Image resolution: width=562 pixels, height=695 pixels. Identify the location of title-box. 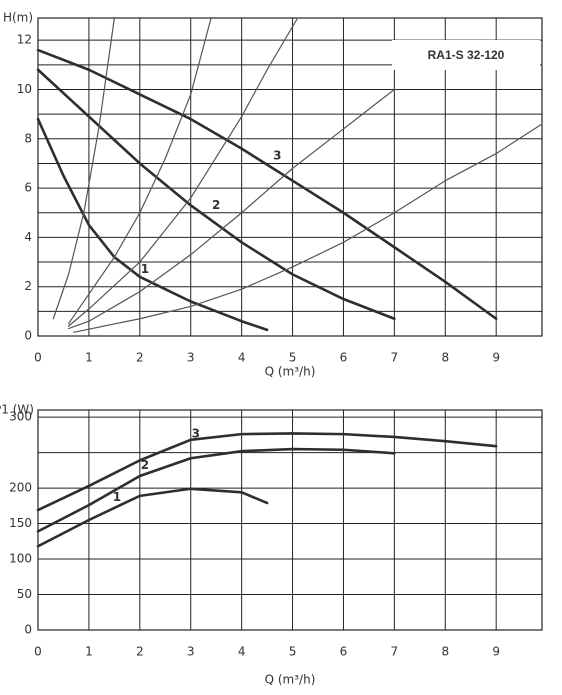
(466, 55).